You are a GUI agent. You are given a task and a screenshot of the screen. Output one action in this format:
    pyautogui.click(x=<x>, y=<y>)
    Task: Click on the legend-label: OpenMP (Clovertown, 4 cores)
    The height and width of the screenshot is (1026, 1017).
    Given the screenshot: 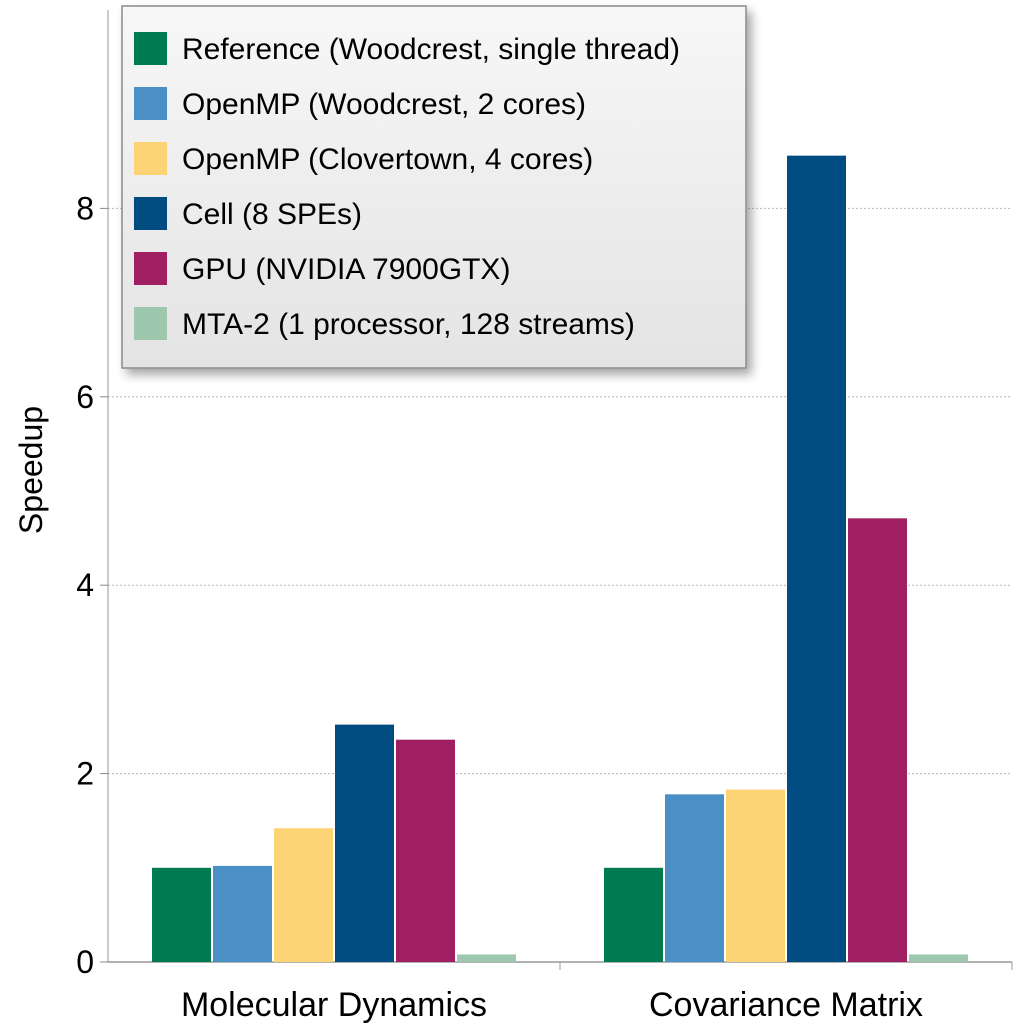 What is the action you would take?
    pyautogui.click(x=387, y=159)
    